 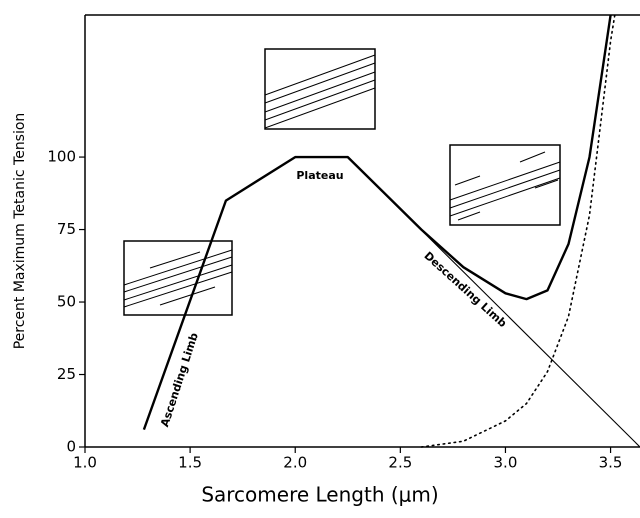 I want to click on x-axis-label: Sarcomere Length (μm), so click(x=319, y=495).